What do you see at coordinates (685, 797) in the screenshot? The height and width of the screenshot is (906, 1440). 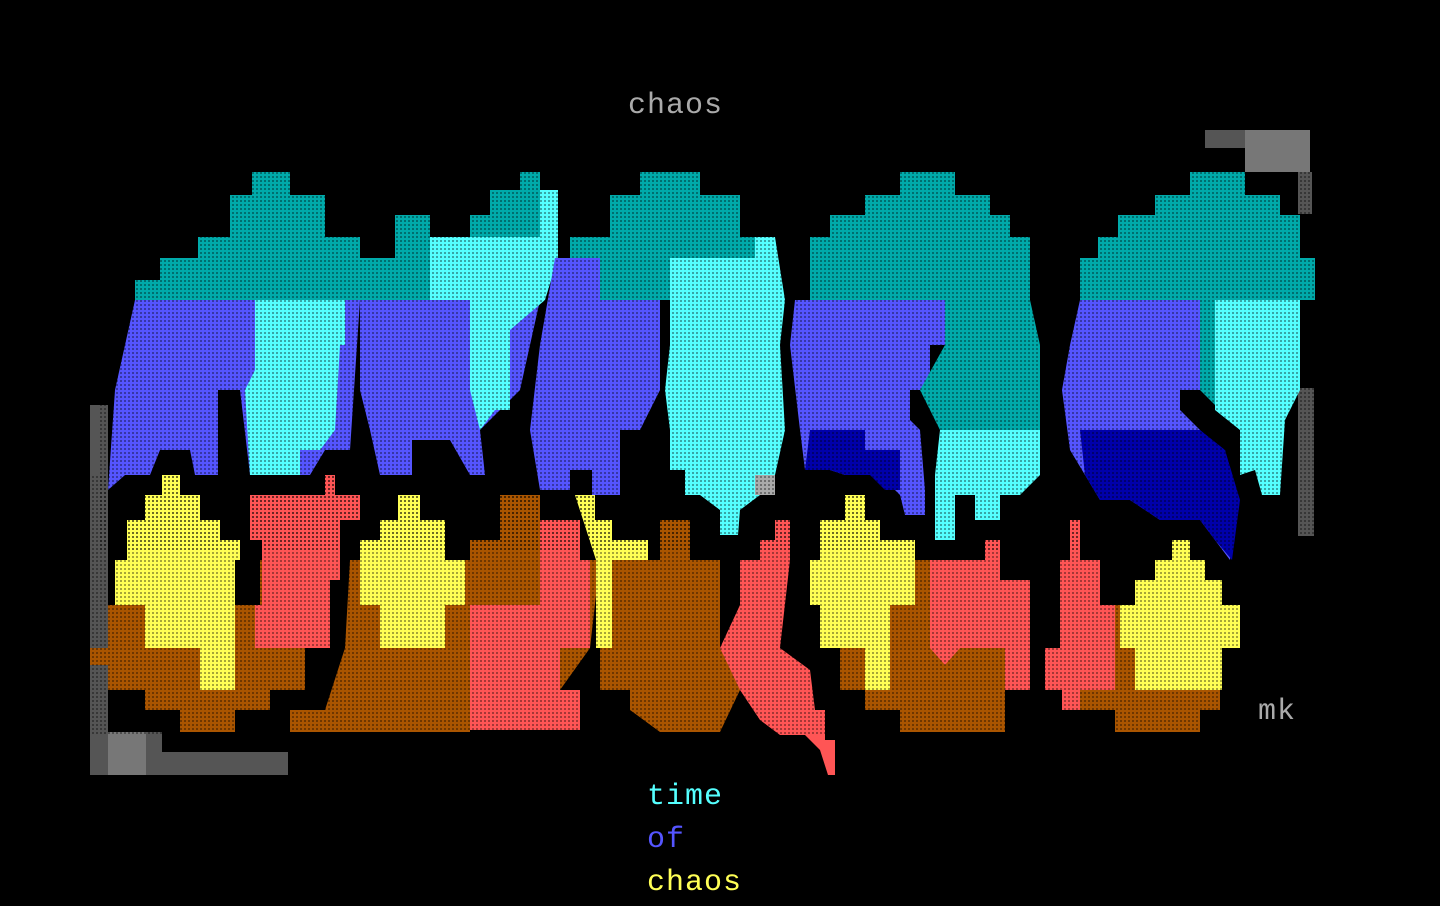 I see `caption-line: time` at bounding box center [685, 797].